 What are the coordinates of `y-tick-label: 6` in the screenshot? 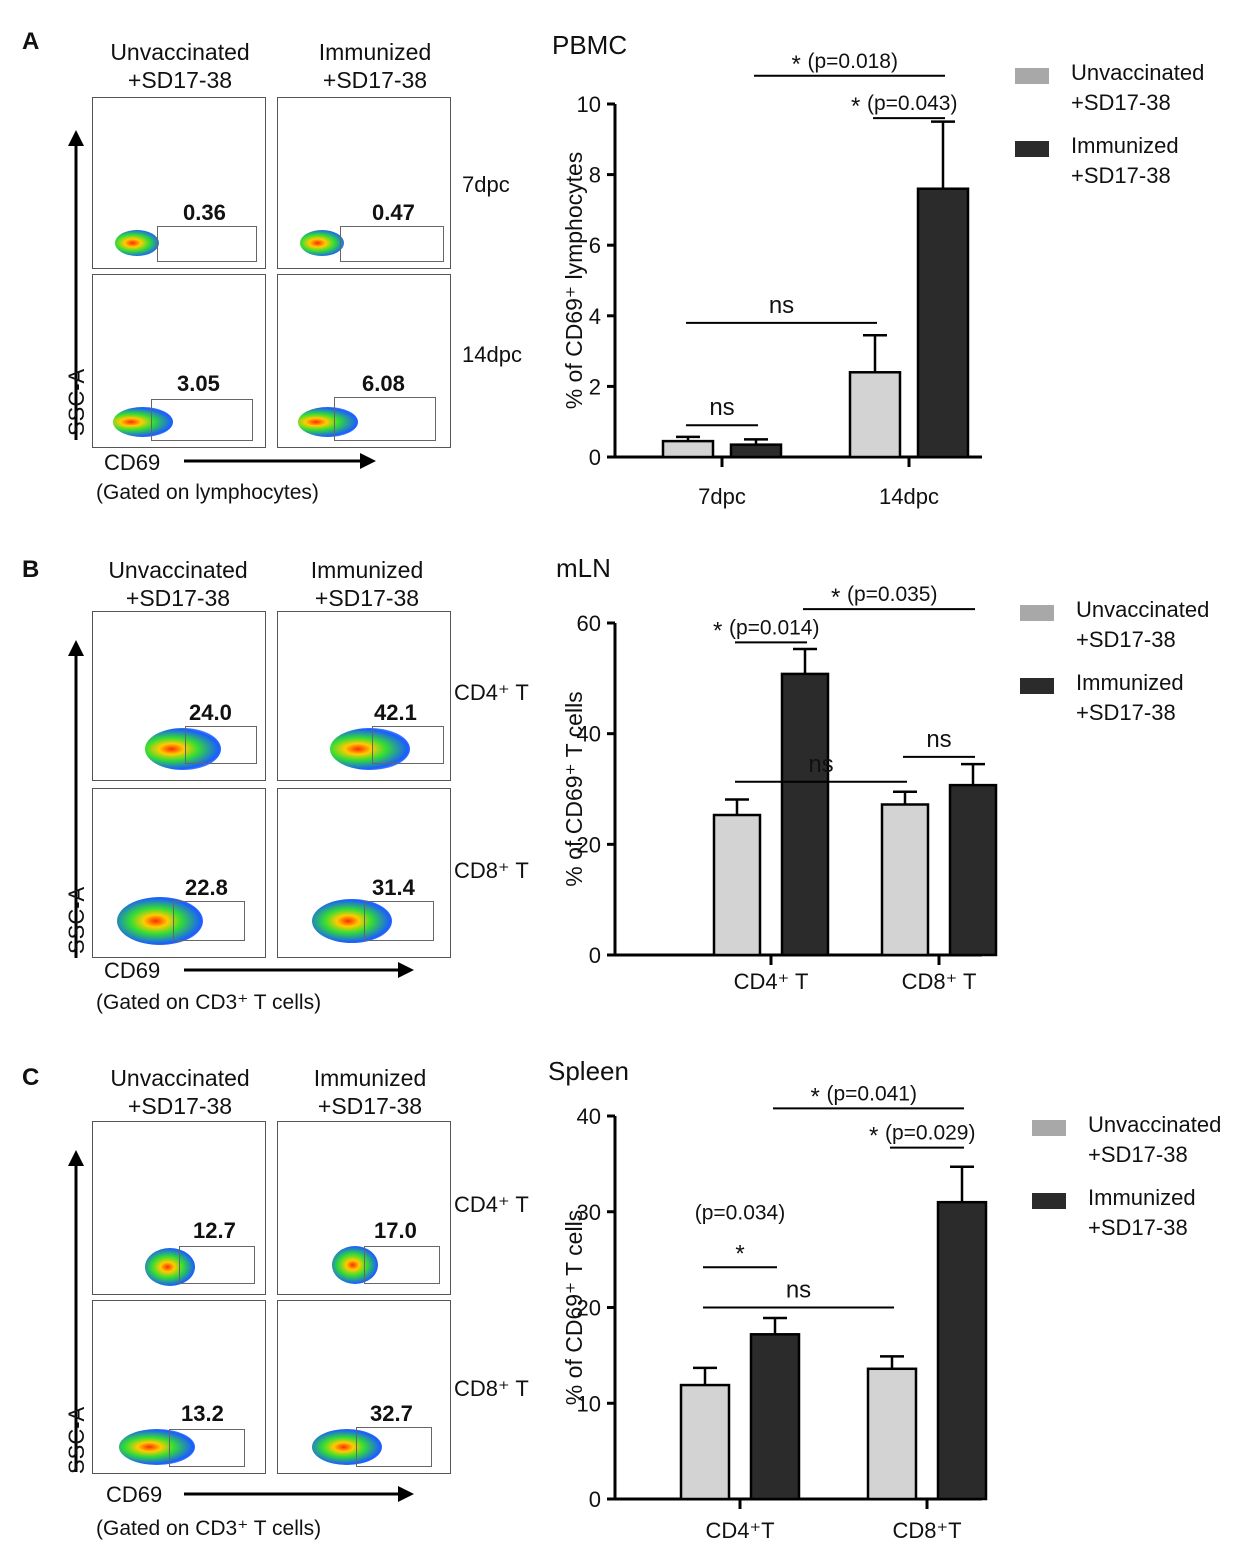 It's located at (595, 245).